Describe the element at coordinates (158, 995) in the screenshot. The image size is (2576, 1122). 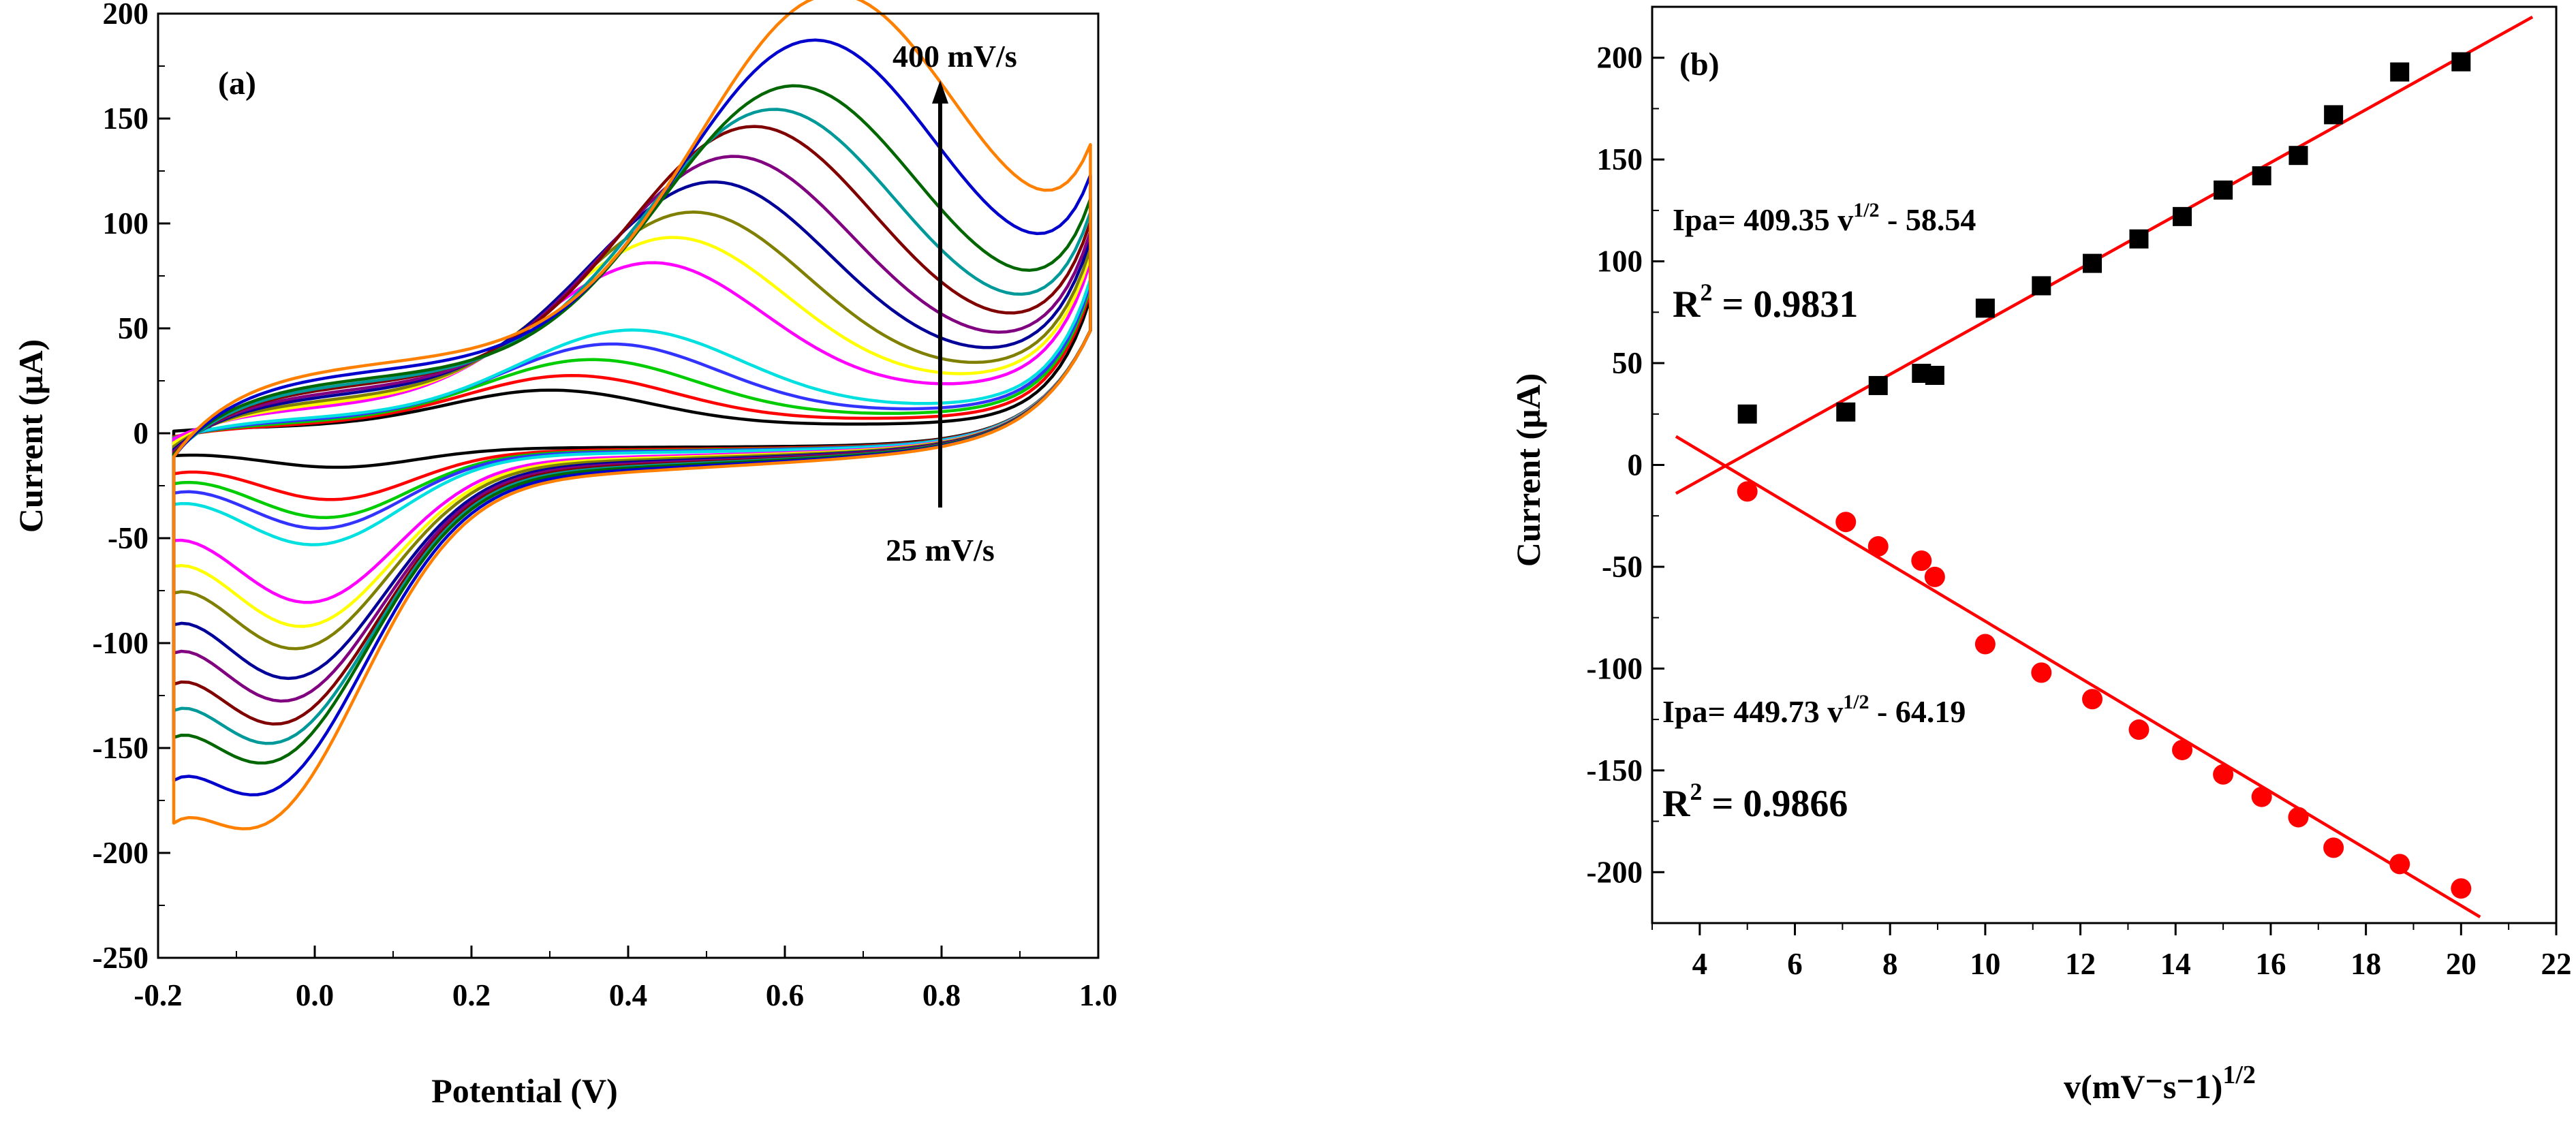
I see `panel-a-x-tick-label: -0.2` at that location.